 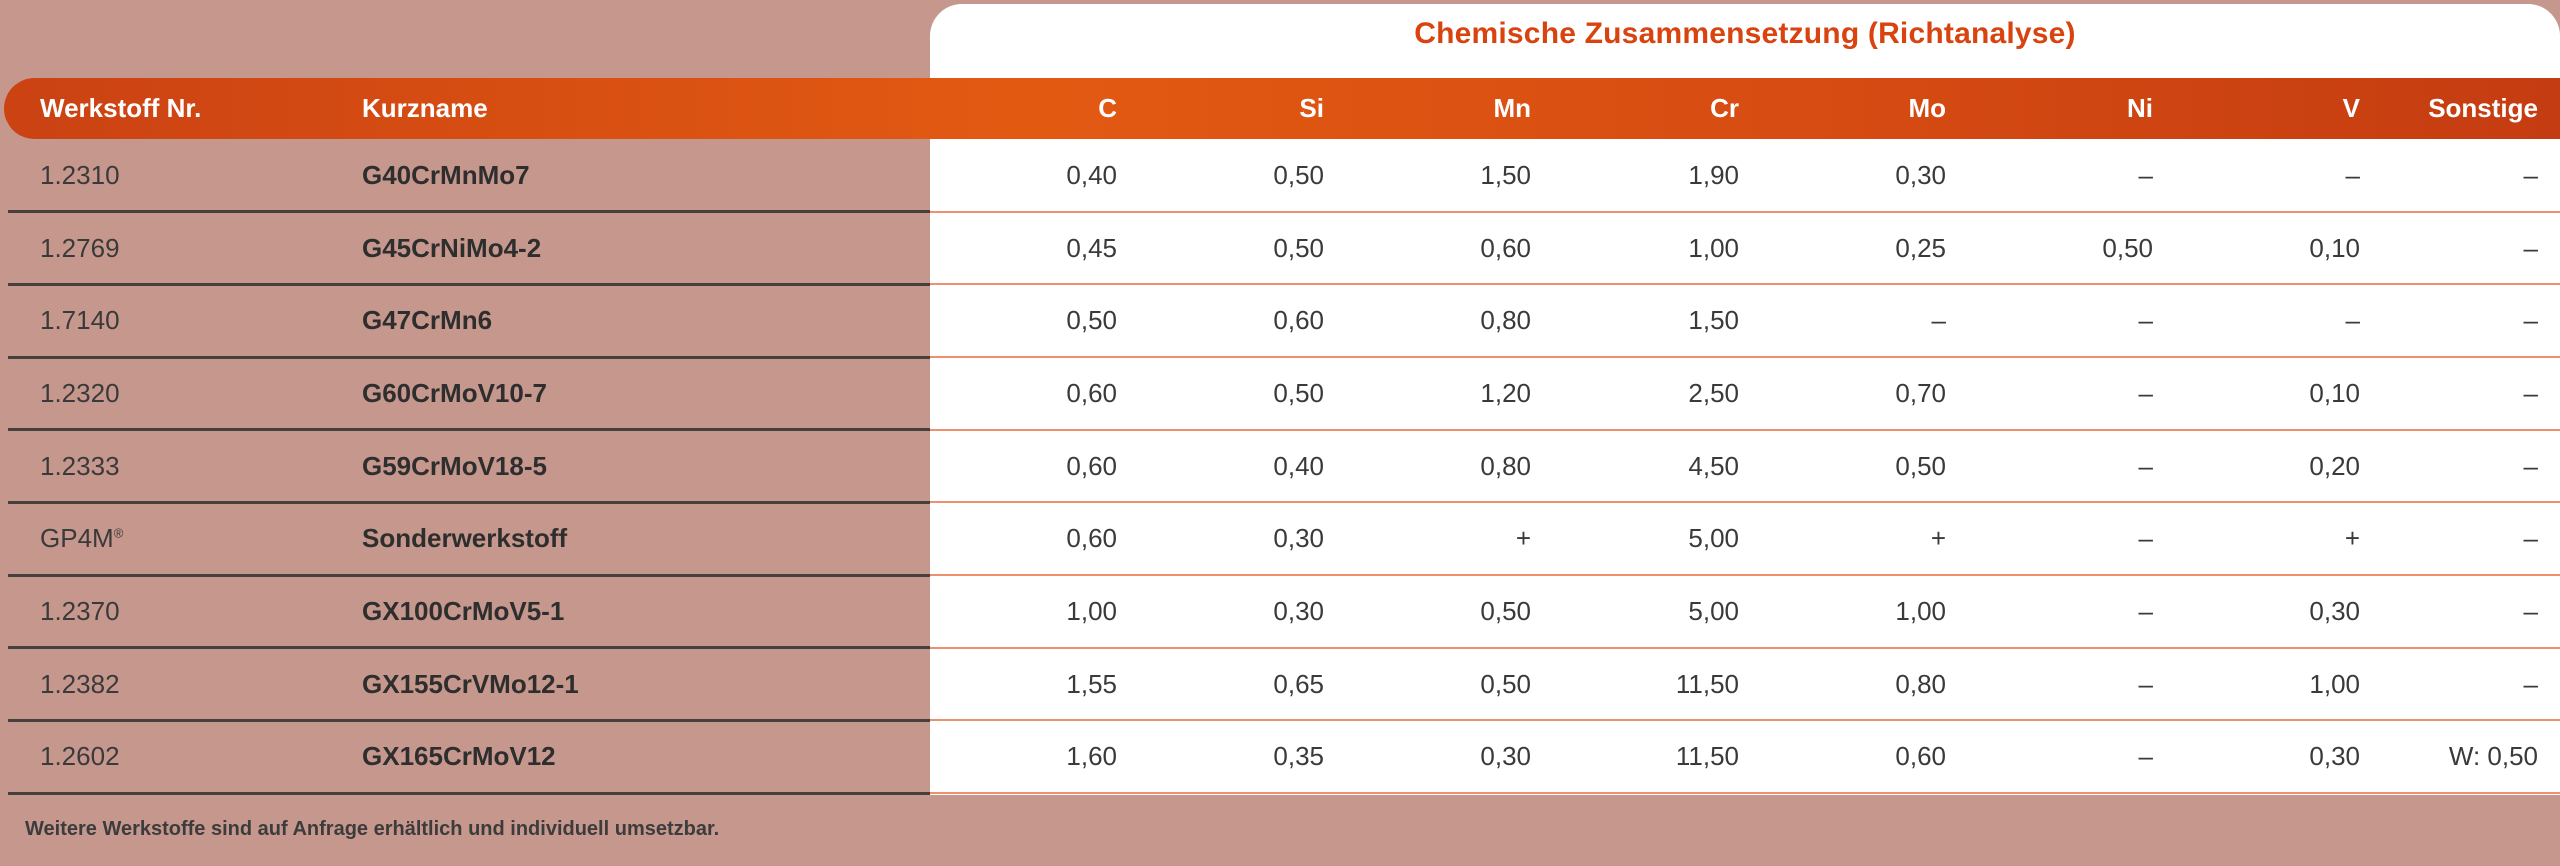 I want to click on composition-value-cell: 0,35, so click(x=1298, y=756).